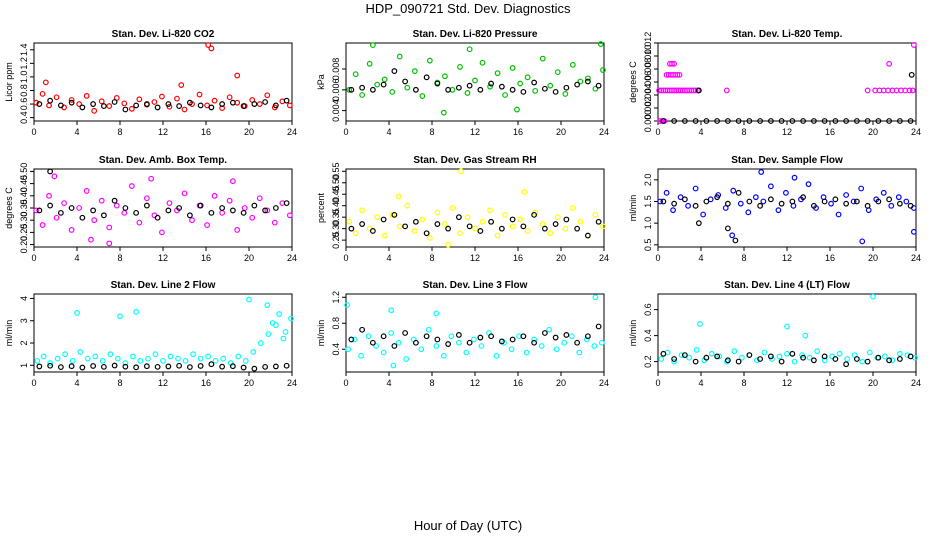 The height and width of the screenshot is (540, 936). Describe the element at coordinates (24, 117) in the screenshot. I see `y-tick-label: 0.4` at that location.